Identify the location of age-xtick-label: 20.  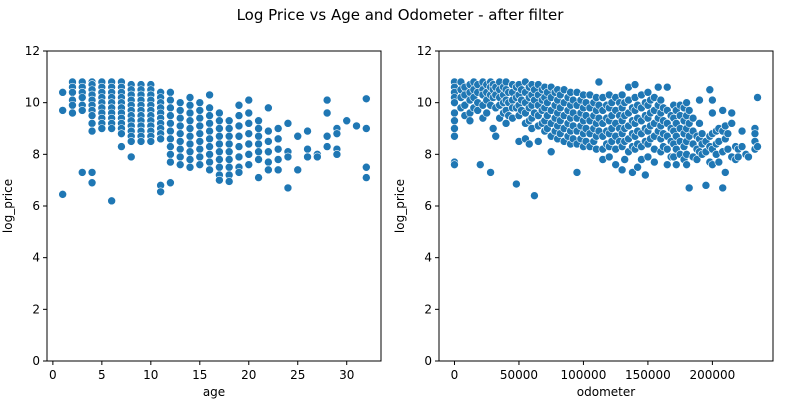
(248, 375).